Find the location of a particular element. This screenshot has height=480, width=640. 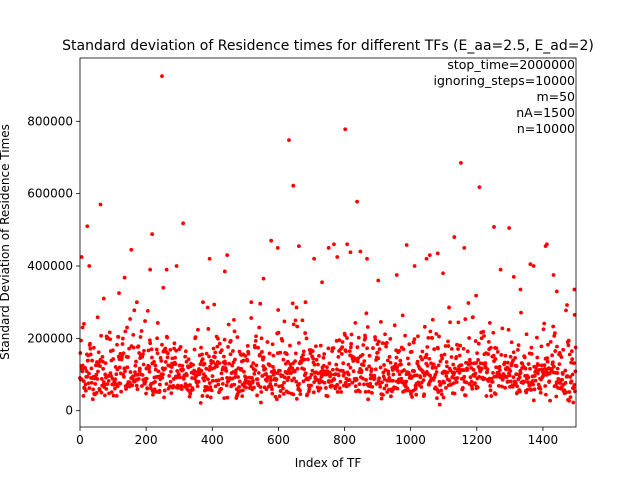

x-tick-label: 200 is located at coordinates (146, 440).